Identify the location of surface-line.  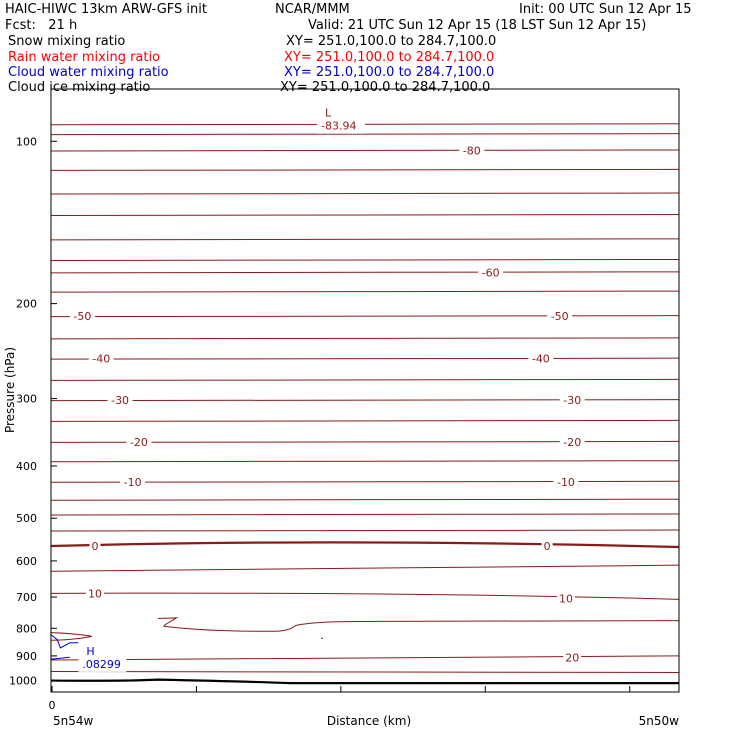
(364, 681).